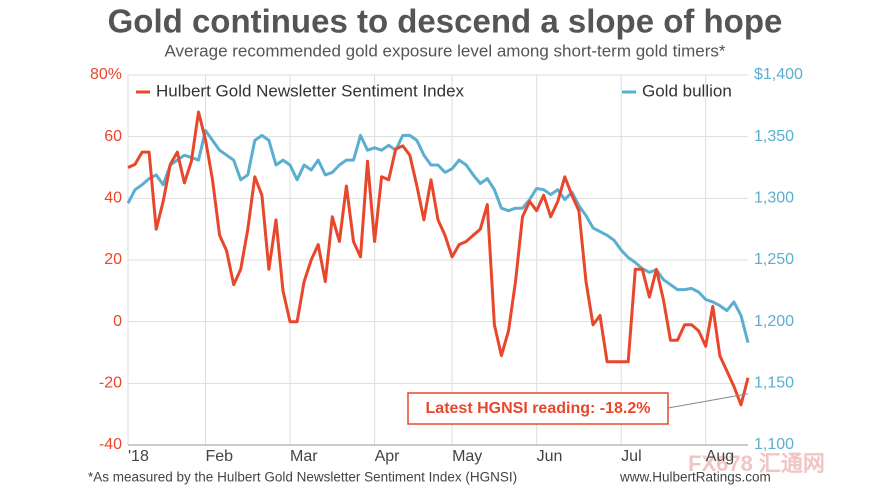 The image size is (890, 501). I want to click on y-tick-label: 20, so click(113, 259).